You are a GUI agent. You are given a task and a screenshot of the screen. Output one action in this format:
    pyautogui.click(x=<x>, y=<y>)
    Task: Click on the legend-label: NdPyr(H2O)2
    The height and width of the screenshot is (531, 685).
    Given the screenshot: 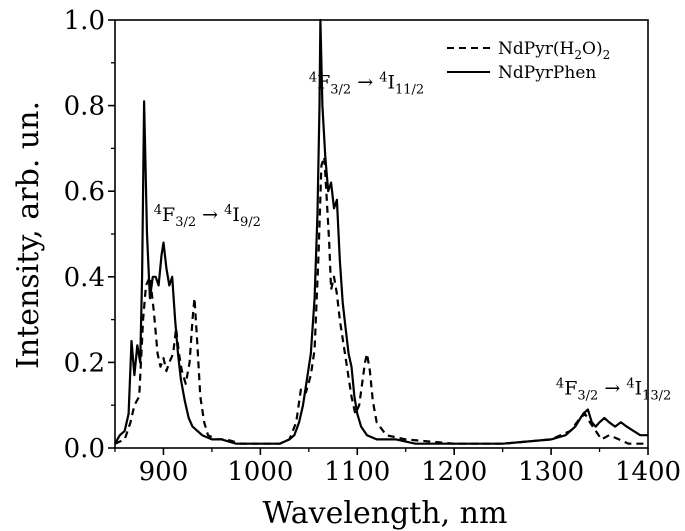 What is the action you would take?
    pyautogui.click(x=554, y=50)
    